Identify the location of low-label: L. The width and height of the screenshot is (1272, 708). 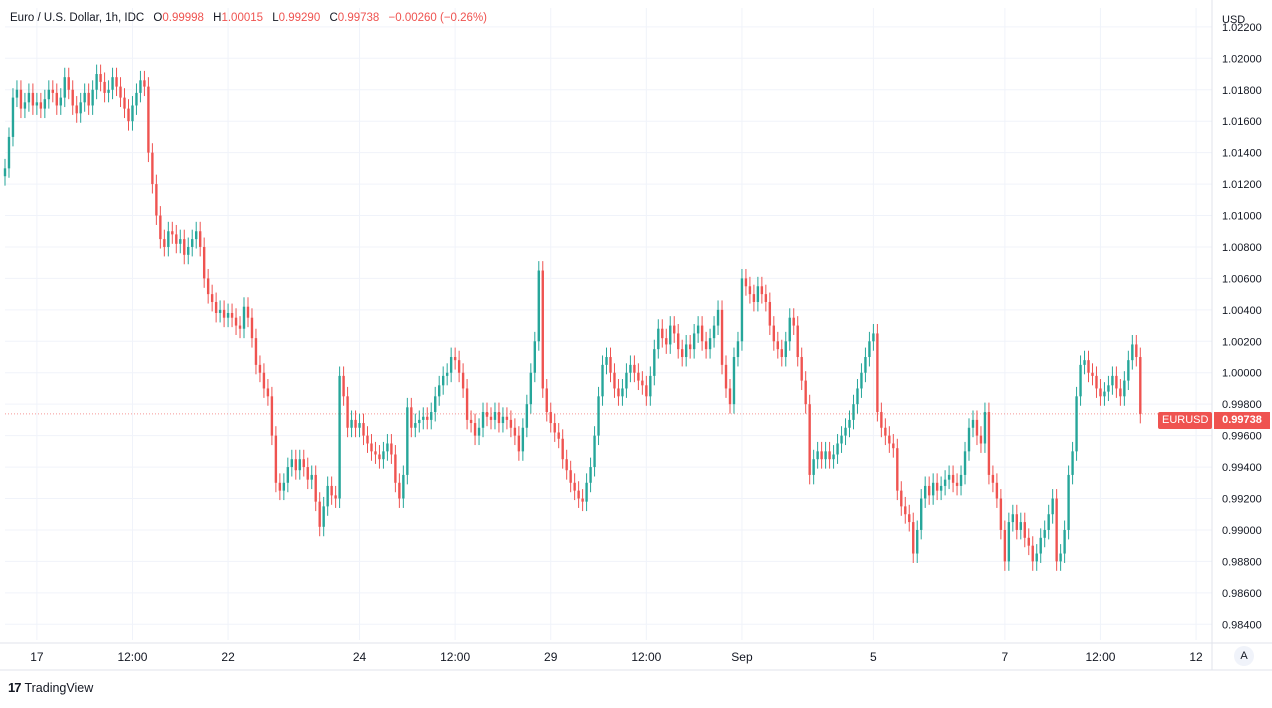
(275, 18).